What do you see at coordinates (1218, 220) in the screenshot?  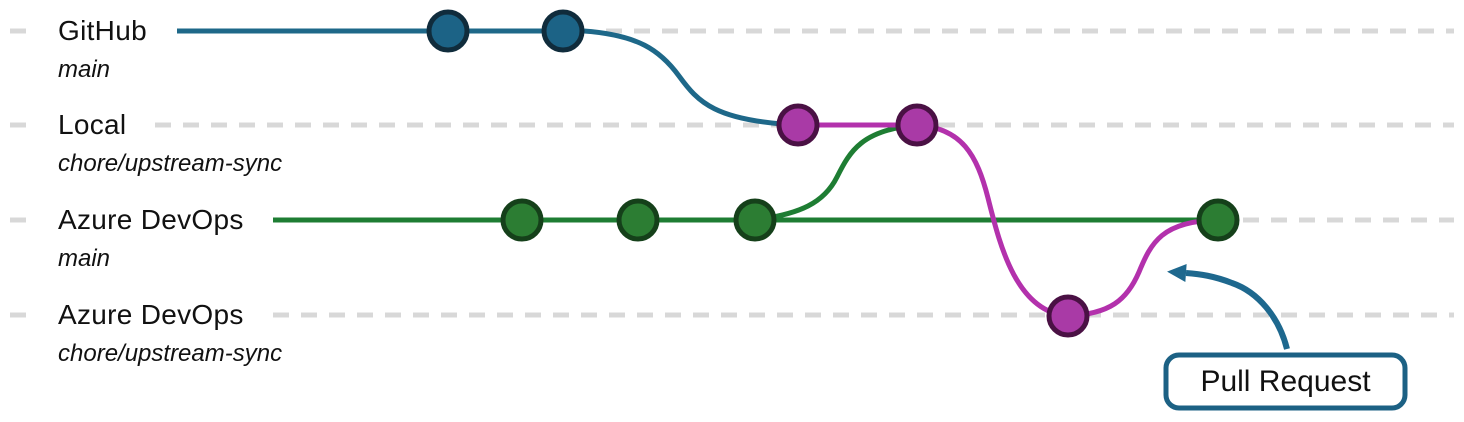 I see `commit-azure-main-merge` at bounding box center [1218, 220].